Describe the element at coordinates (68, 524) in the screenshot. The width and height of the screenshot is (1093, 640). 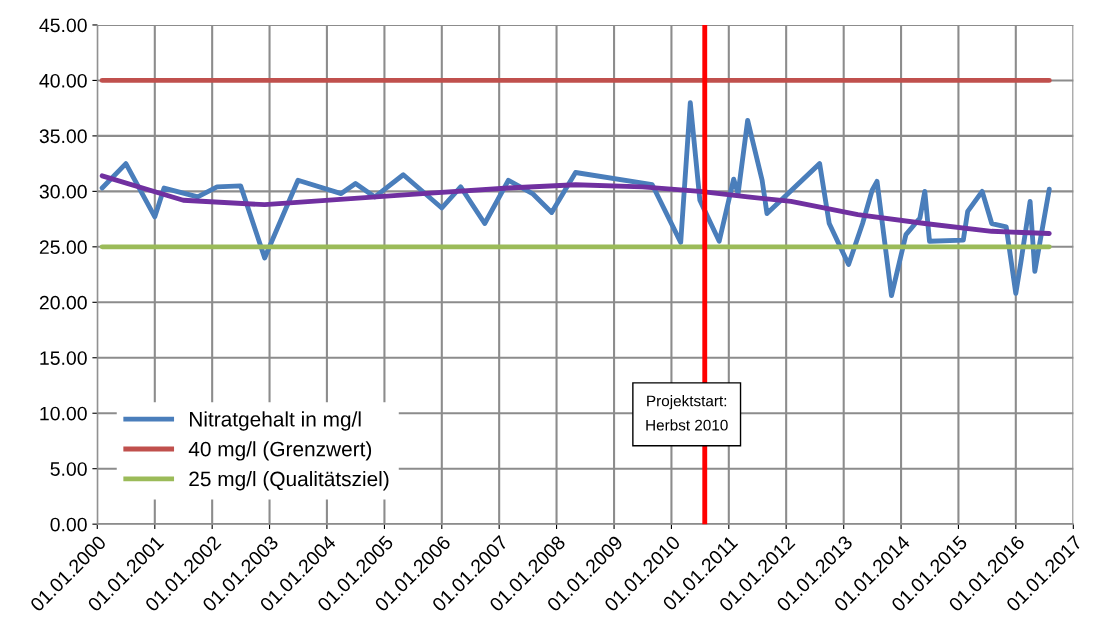
I see `y-tick-label: 0.00` at that location.